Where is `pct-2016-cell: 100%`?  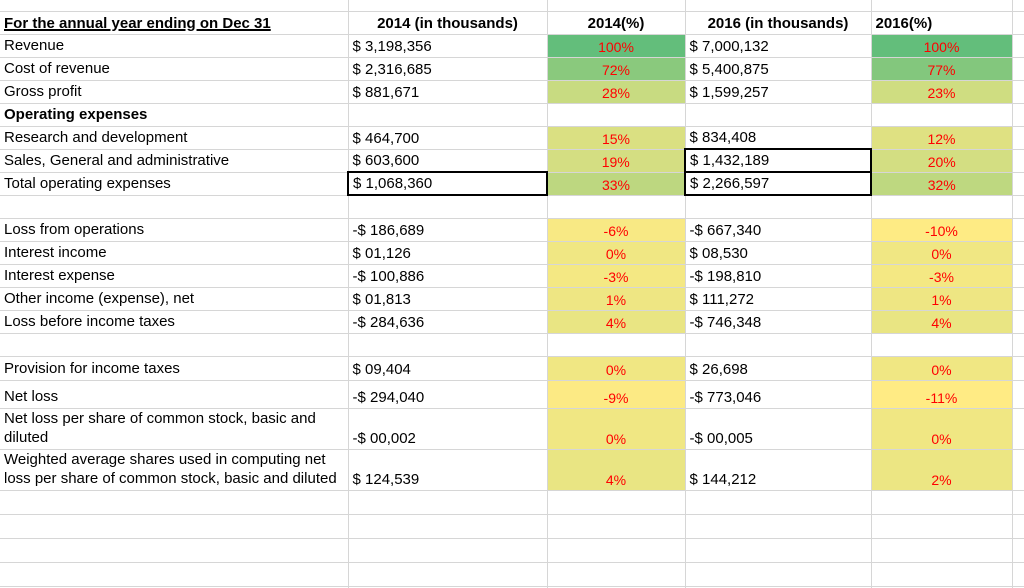
pct-2016-cell: 100% is located at coordinates (942, 46).